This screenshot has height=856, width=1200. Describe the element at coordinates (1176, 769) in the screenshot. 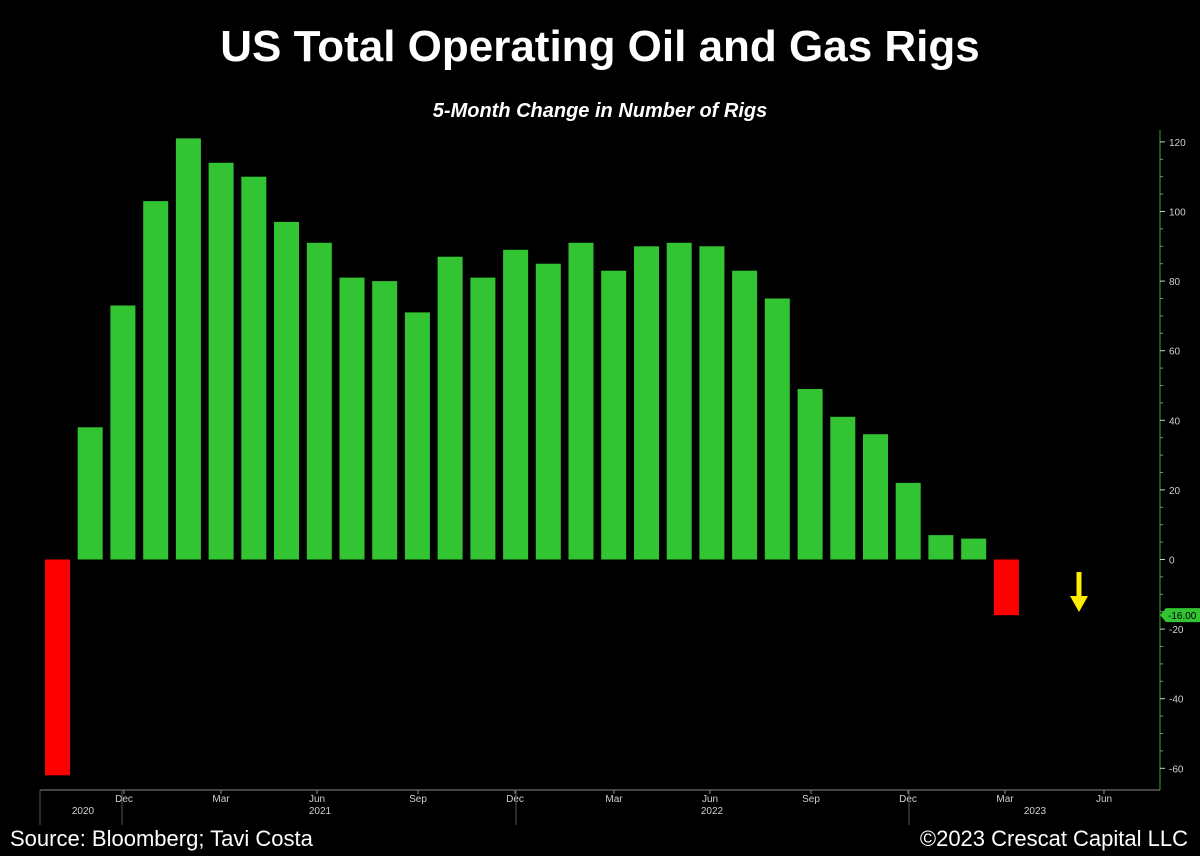

I see `y-tick-label: -60` at that location.